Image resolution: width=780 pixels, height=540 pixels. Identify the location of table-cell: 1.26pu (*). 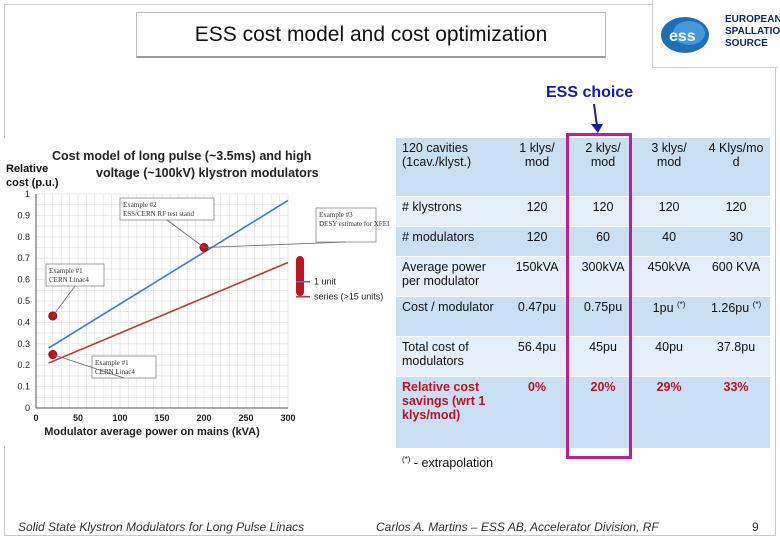
(736, 316).